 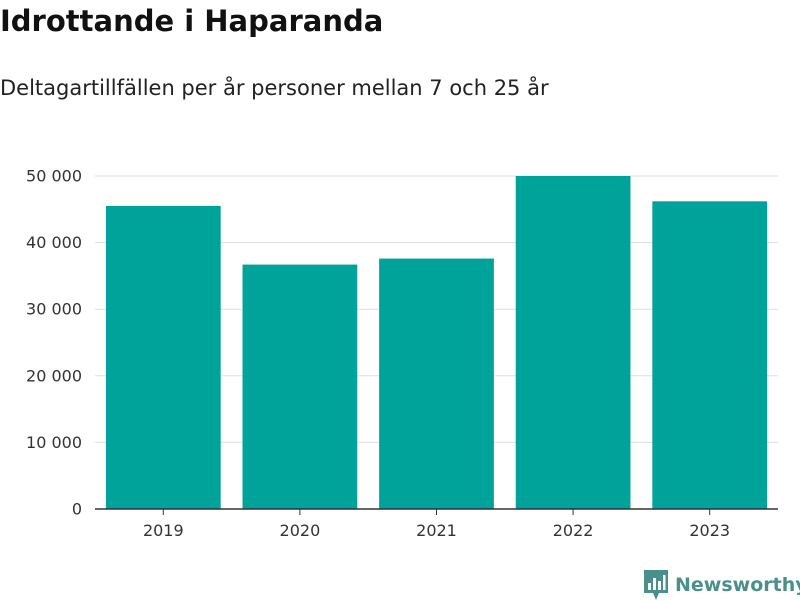 What do you see at coordinates (436, 383) in the screenshot?
I see `bar-2021` at bounding box center [436, 383].